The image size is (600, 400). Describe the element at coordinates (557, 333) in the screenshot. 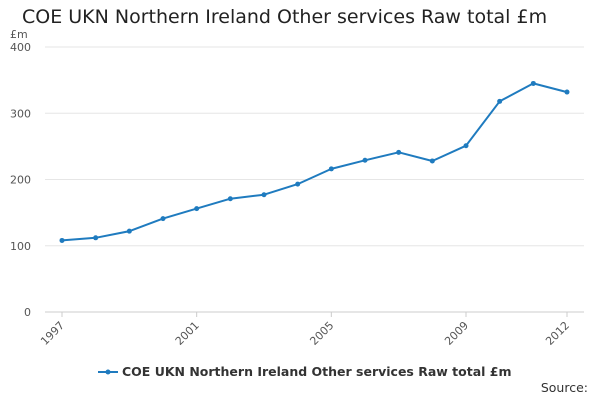

I see `x-tick-label: 2012` at that location.